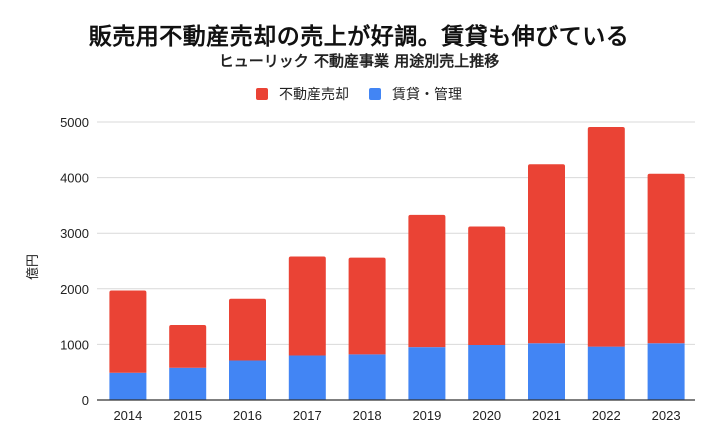  Describe the element at coordinates (74, 344) in the screenshot. I see `y-tick-label: 1000` at that location.